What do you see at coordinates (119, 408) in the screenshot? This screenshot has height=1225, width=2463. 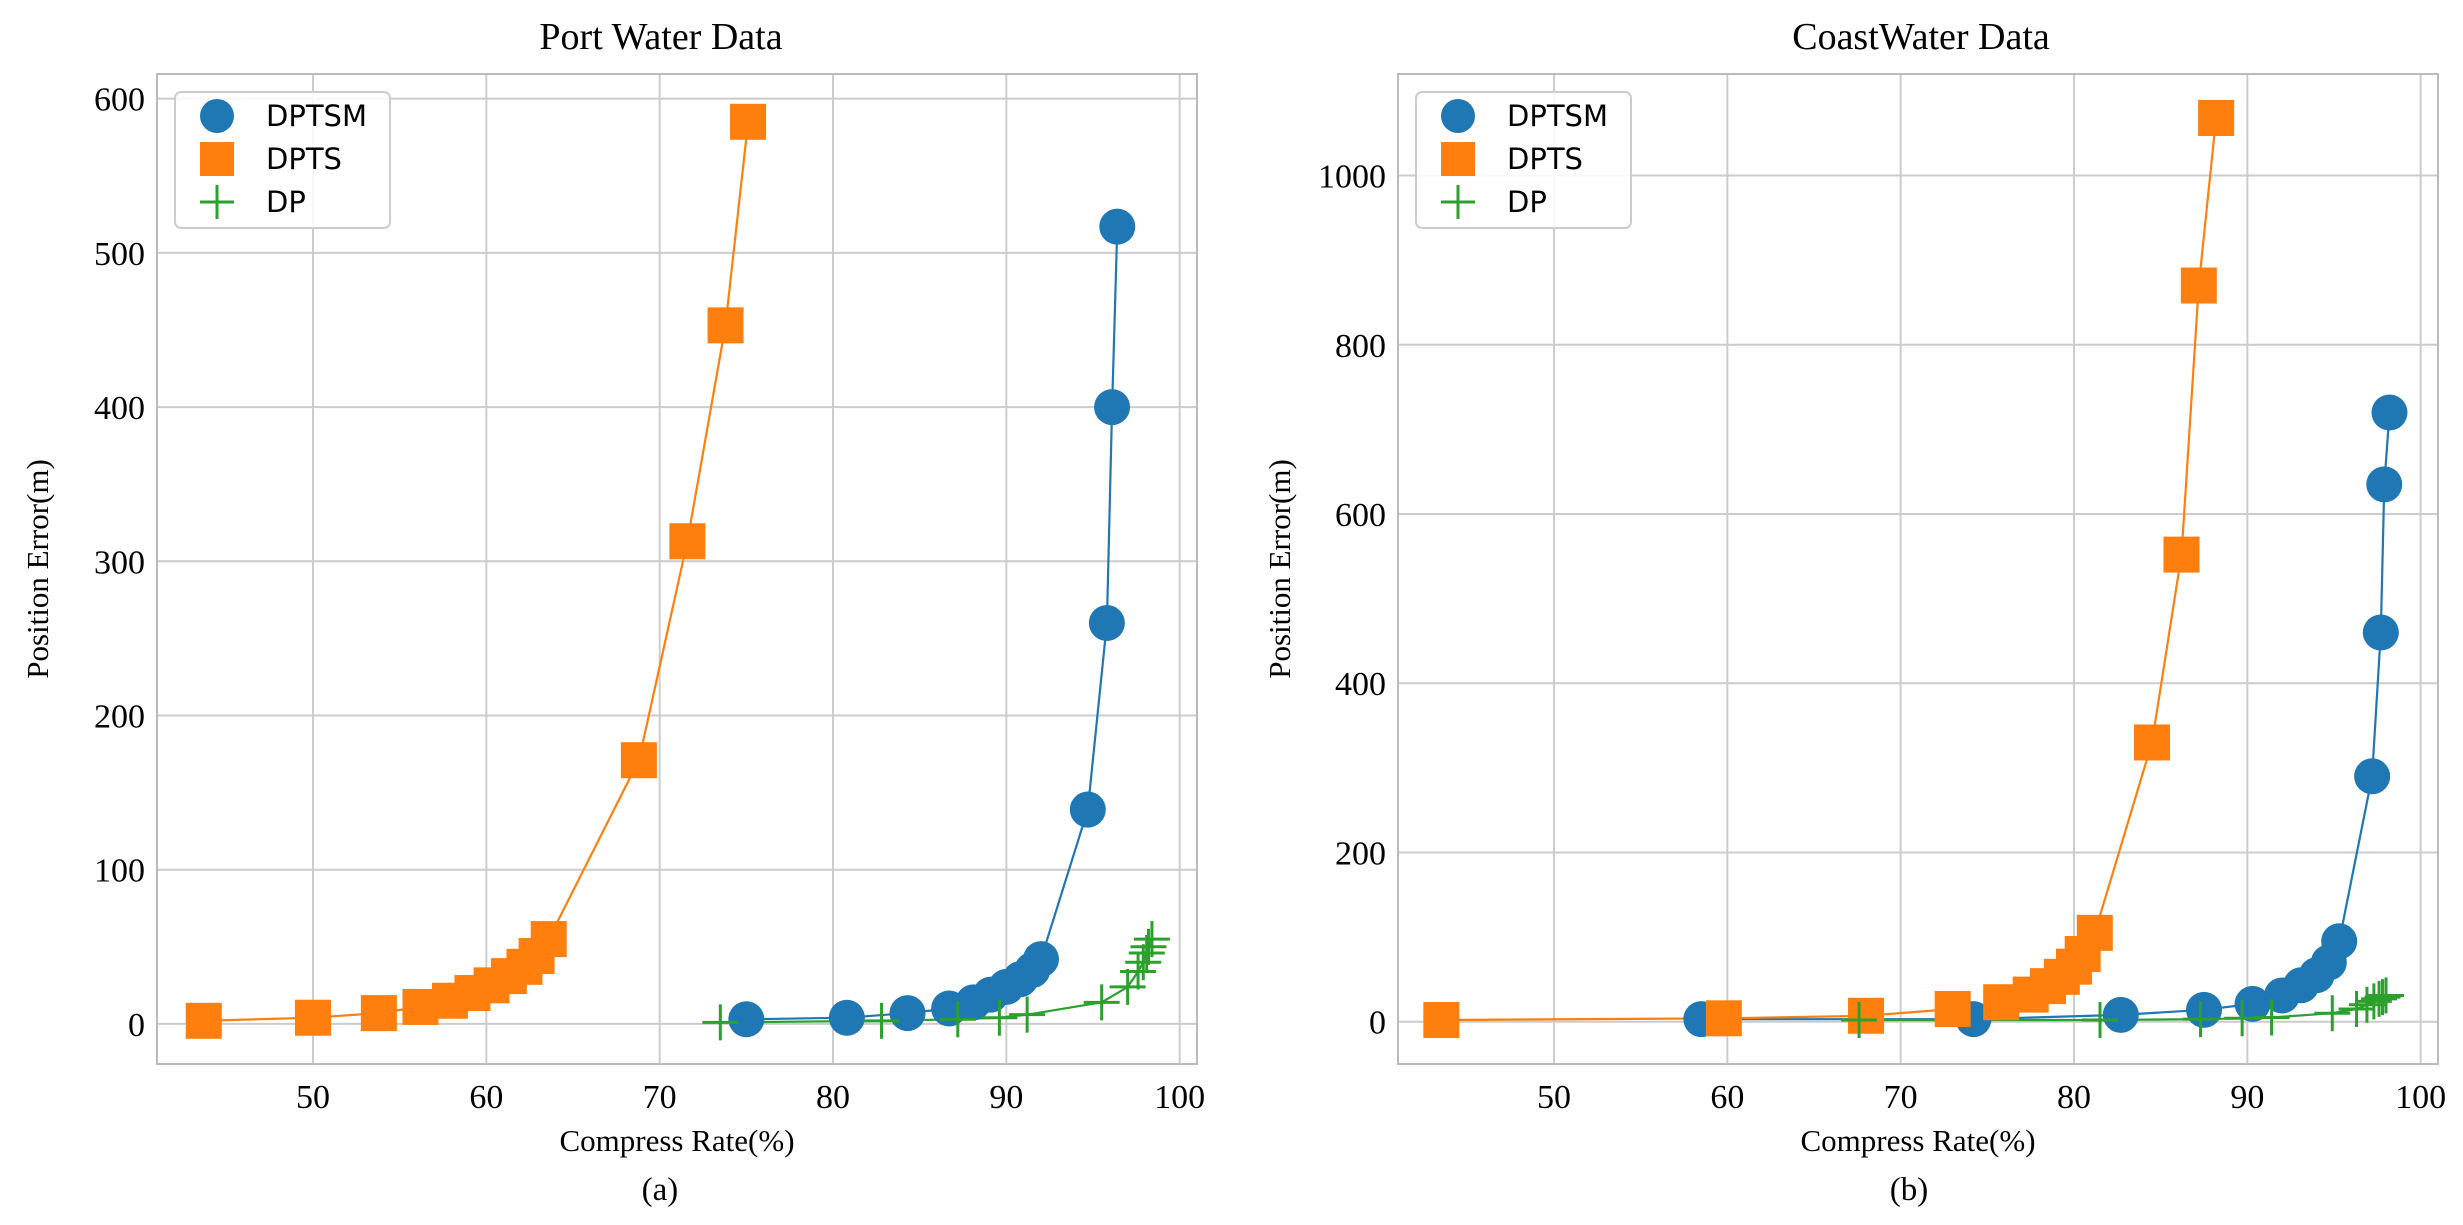 I see `y-tick-label: 400` at bounding box center [119, 408].